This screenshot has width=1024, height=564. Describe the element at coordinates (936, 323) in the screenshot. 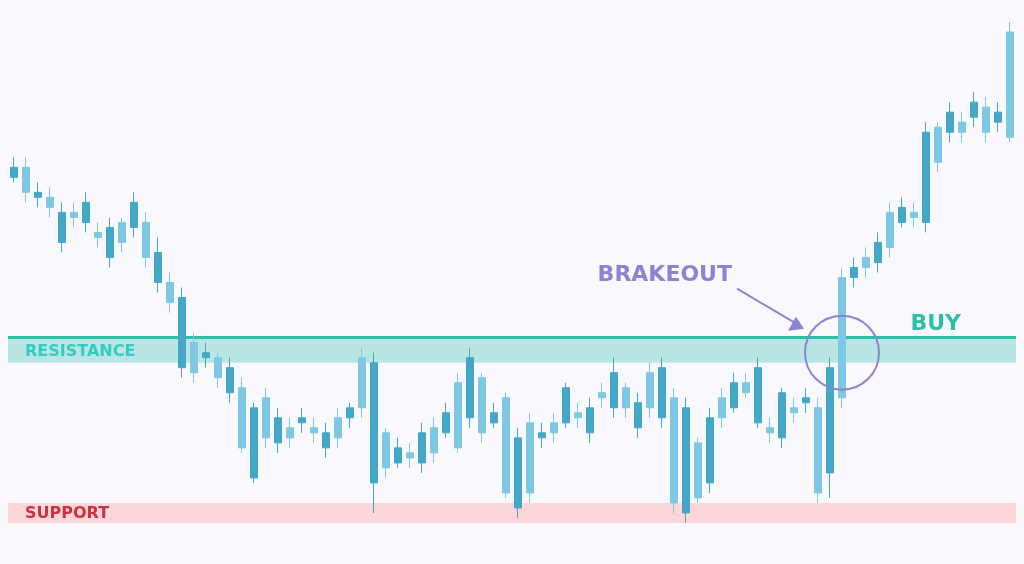

I see `ref-line-label: BUY` at that location.